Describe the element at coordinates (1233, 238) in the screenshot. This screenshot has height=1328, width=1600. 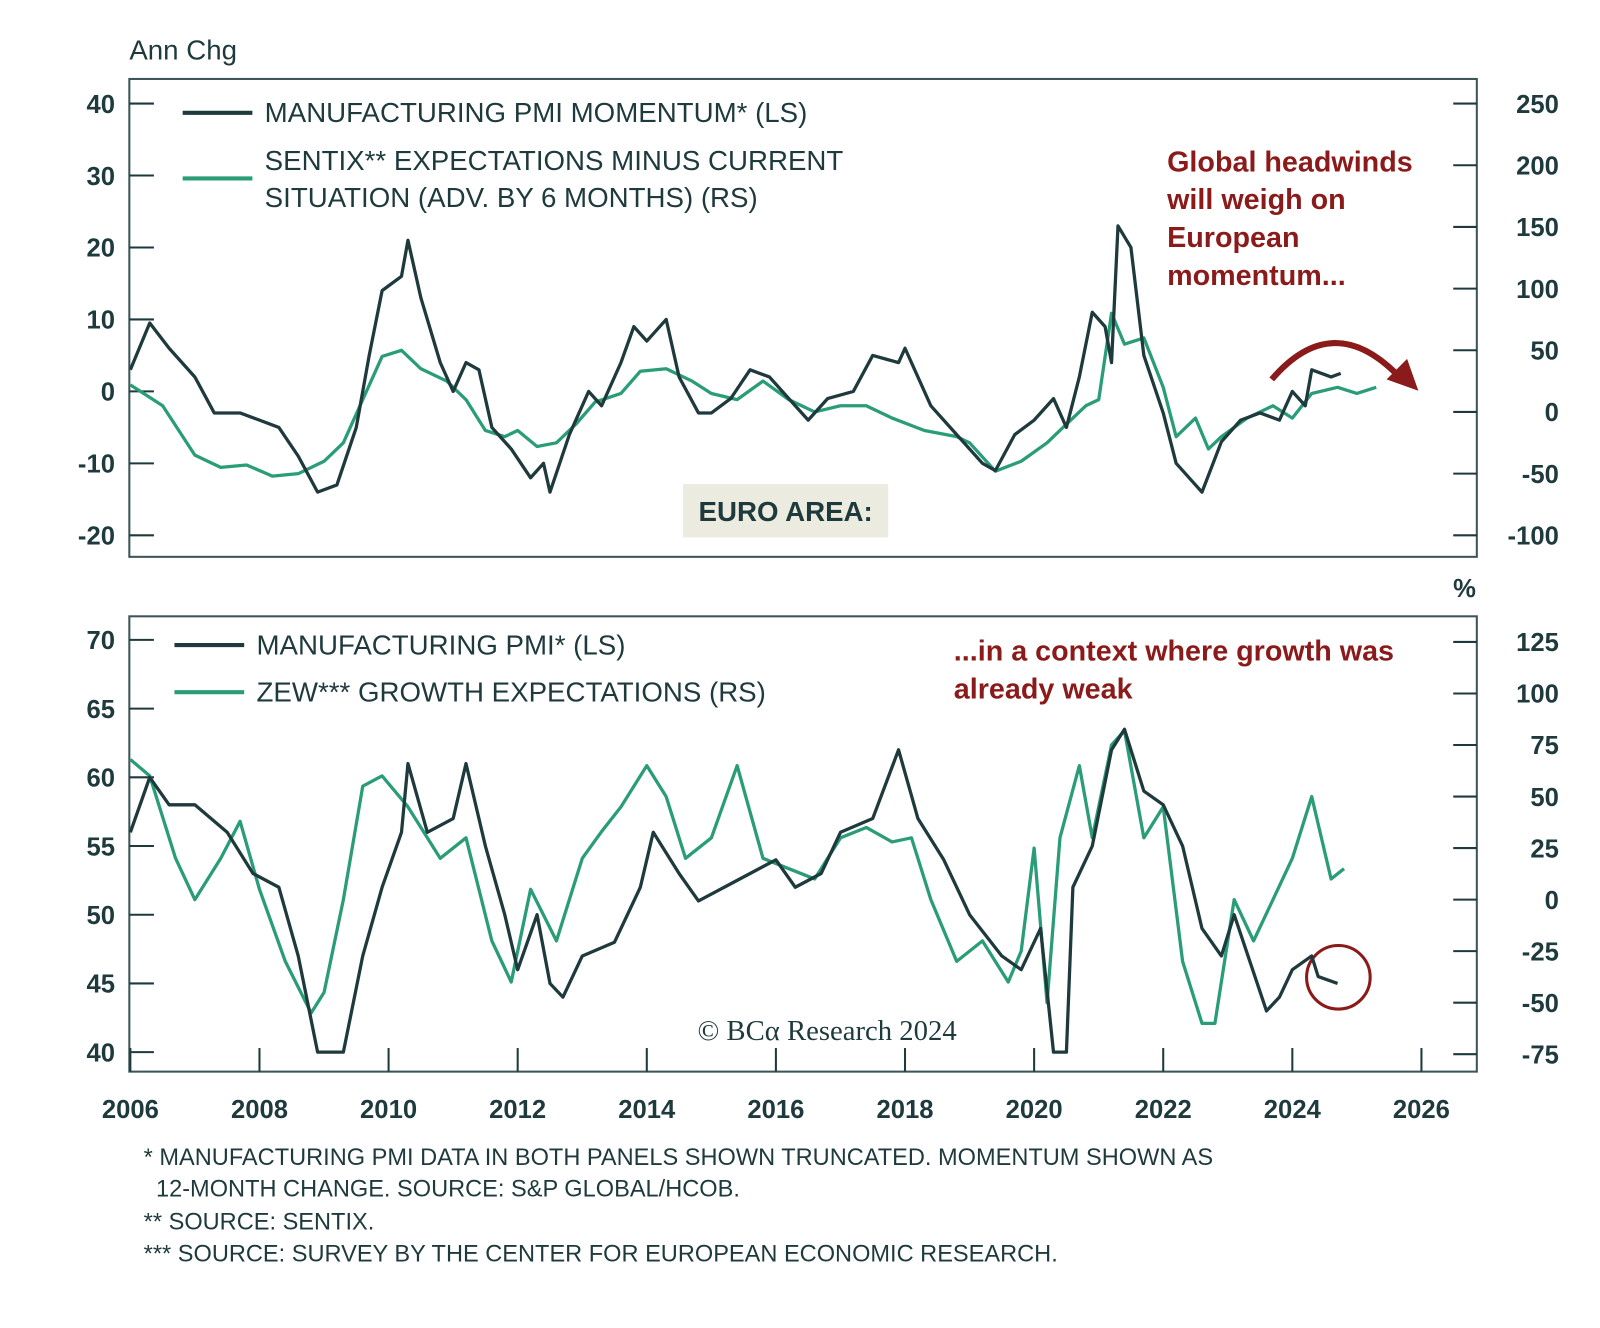
I see `annotation-line: European` at that location.